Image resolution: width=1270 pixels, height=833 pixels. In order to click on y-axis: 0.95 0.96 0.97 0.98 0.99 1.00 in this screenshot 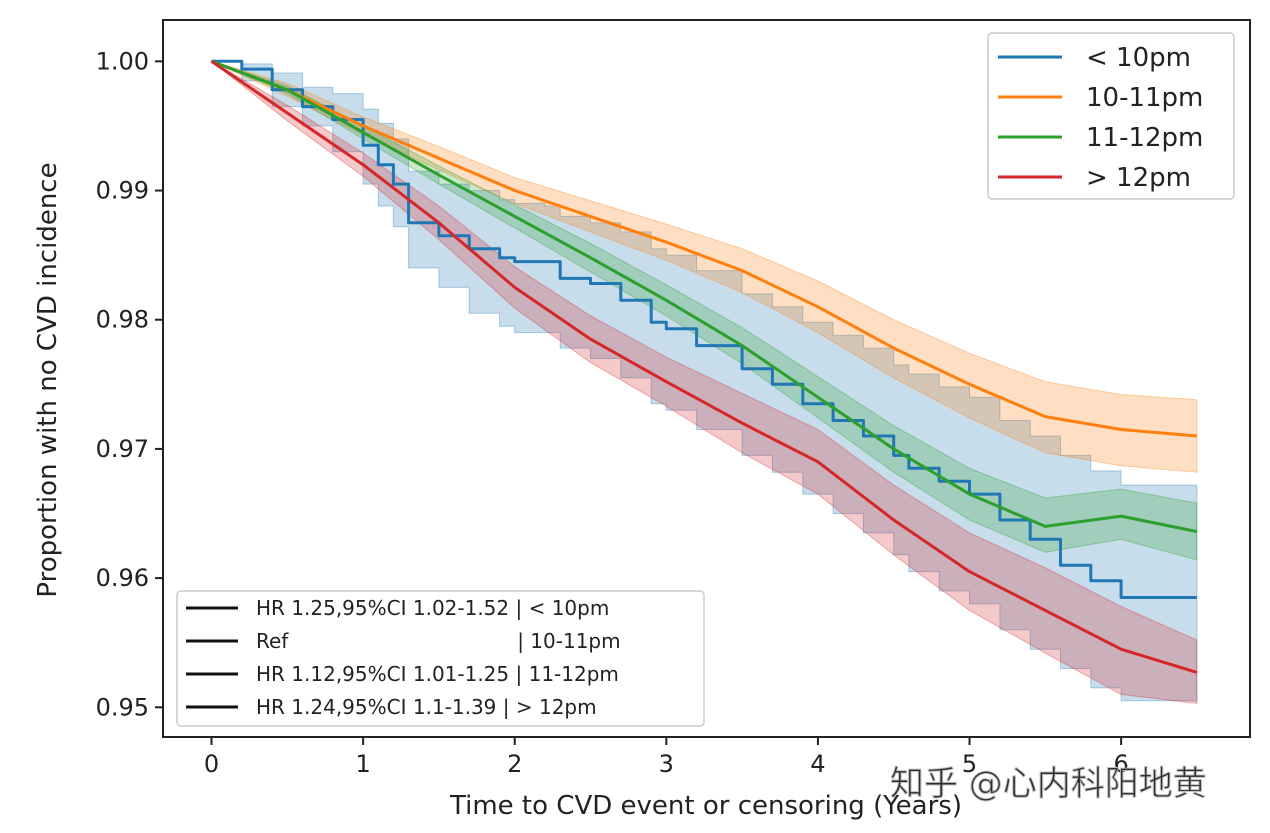, I will do `click(129, 384)`.